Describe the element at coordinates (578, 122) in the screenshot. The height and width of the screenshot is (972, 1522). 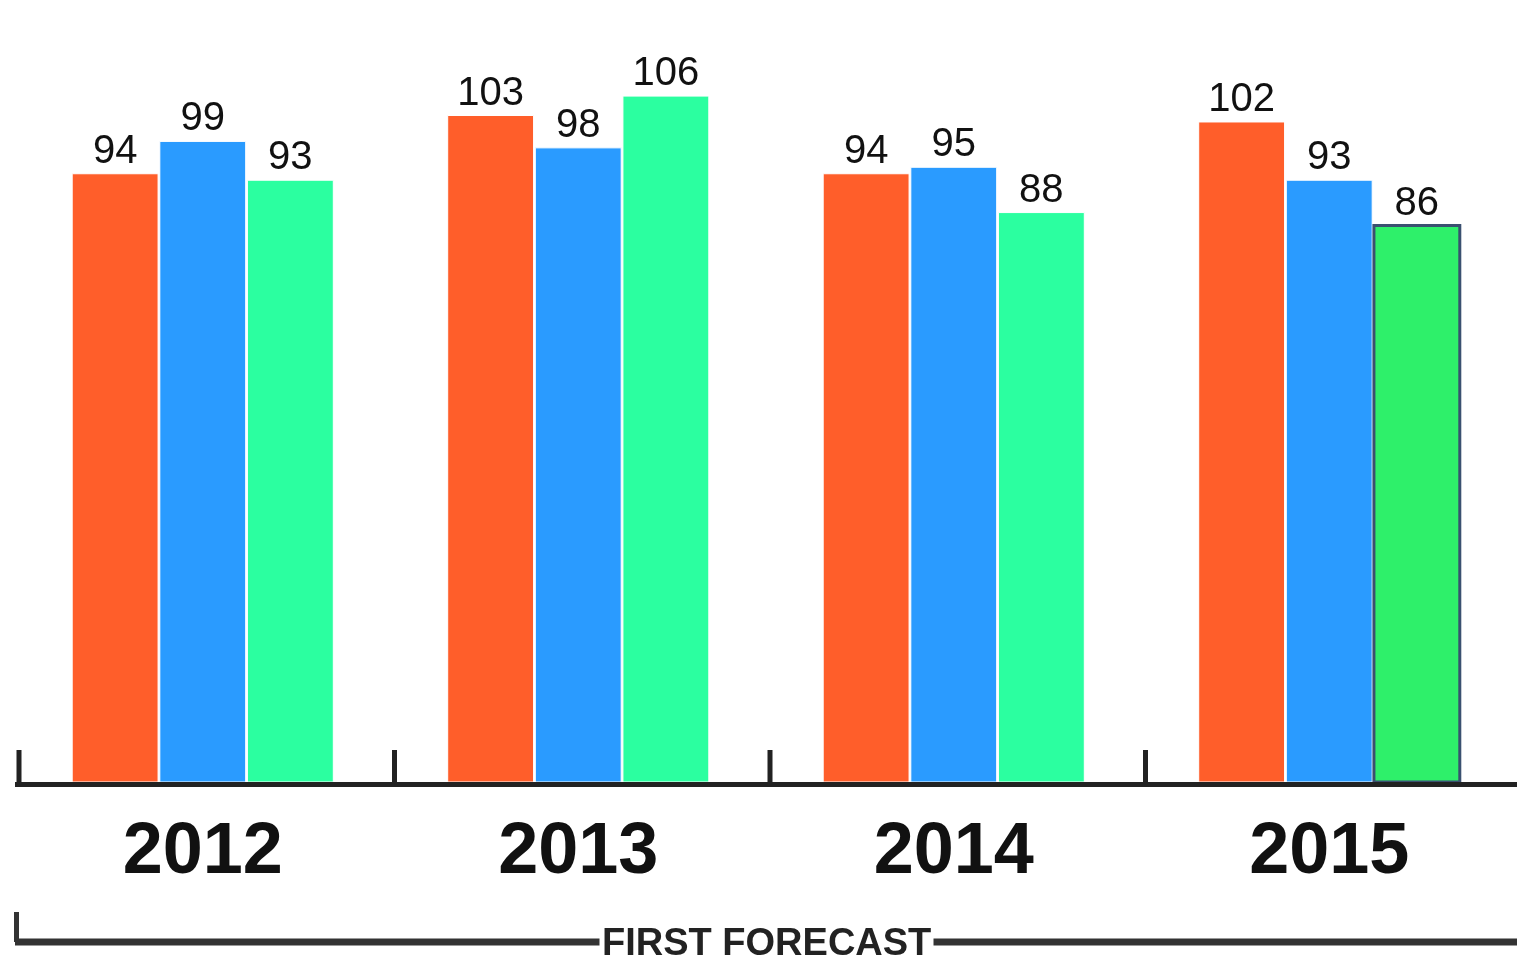
I see `data-label: 98` at that location.